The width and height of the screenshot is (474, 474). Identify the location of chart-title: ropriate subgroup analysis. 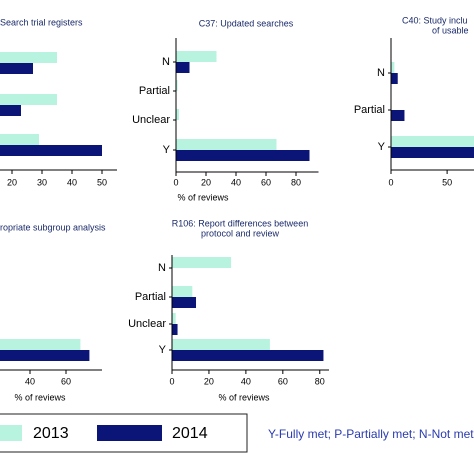
(53, 227).